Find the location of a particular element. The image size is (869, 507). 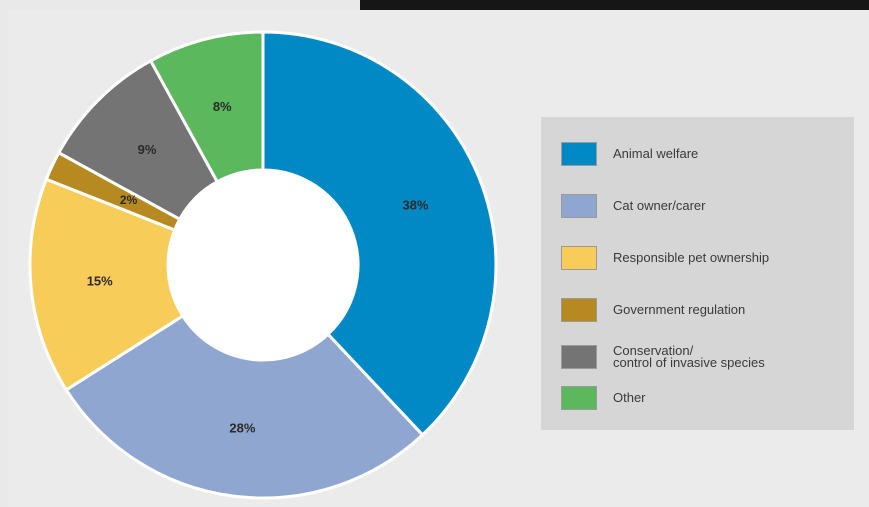

legend-label: Other is located at coordinates (629, 397).